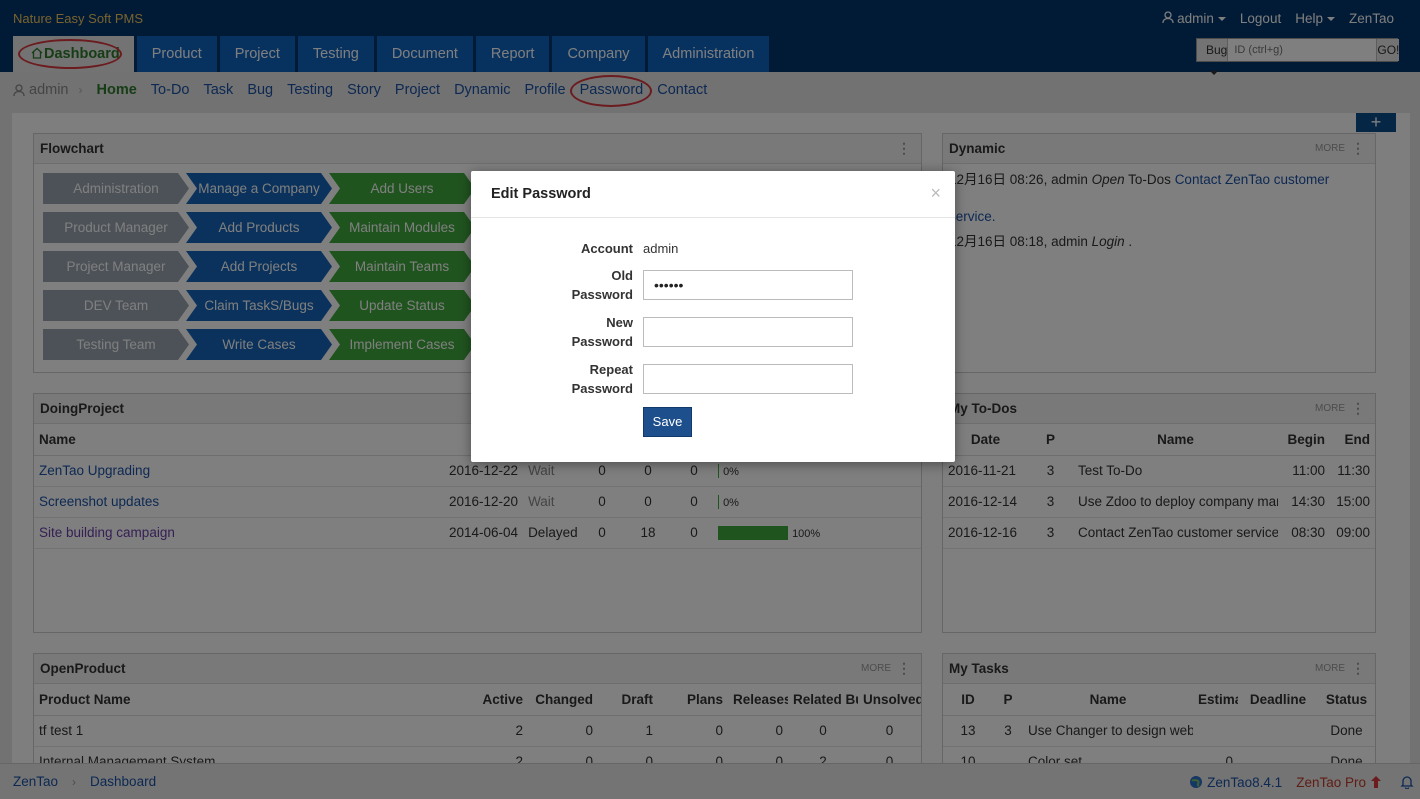 This screenshot has width=1420, height=799. What do you see at coordinates (602, 379) in the screenshot?
I see `repeat-password-label: Repeat Password` at bounding box center [602, 379].